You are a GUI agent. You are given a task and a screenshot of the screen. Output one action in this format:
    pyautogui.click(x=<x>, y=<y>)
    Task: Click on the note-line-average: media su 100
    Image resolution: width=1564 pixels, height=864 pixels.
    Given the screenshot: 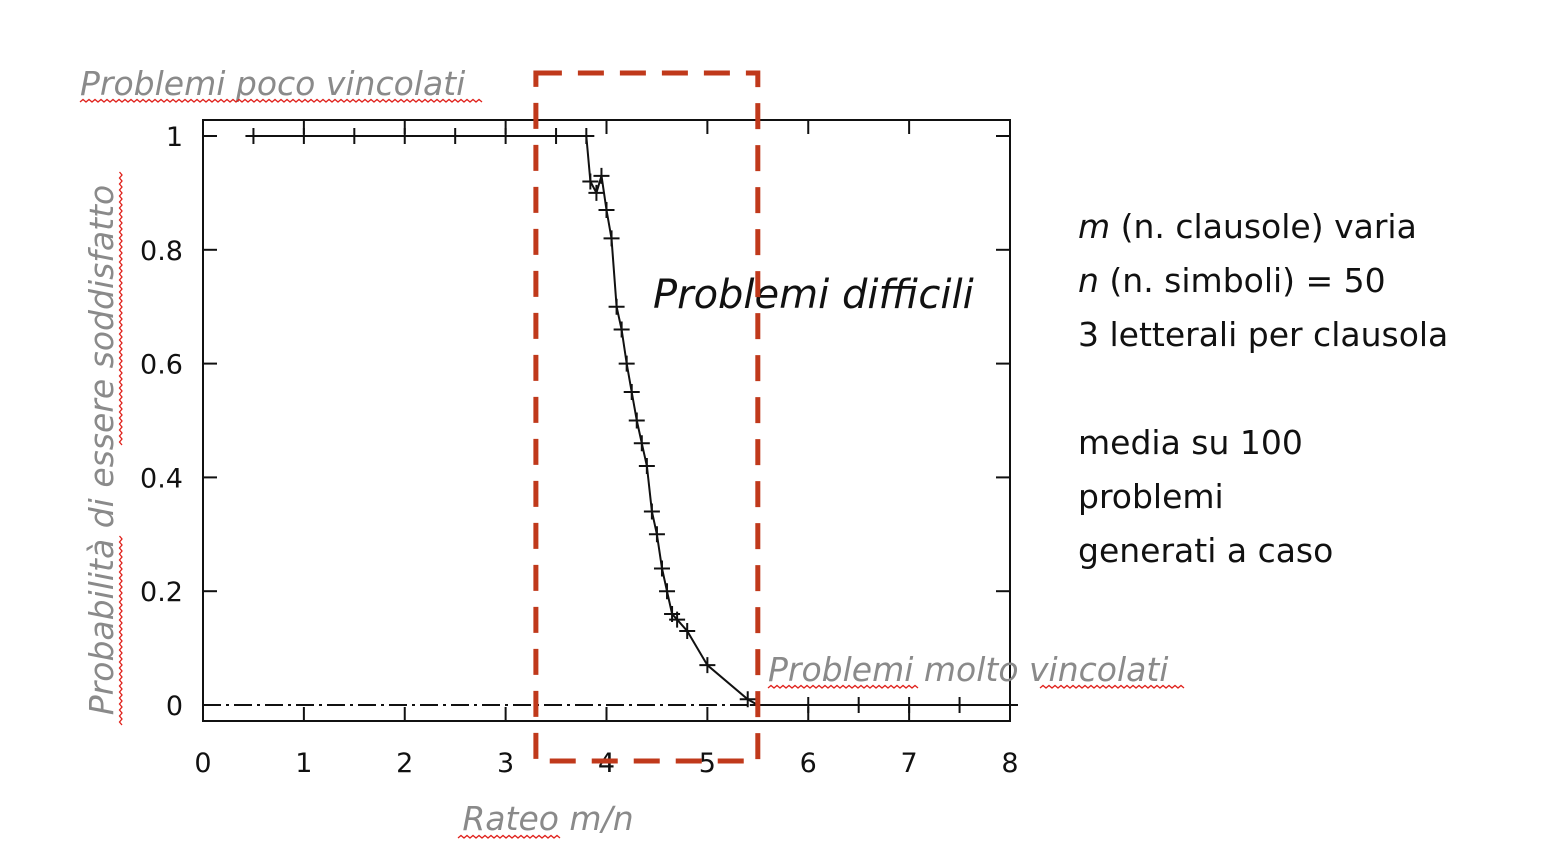 What is the action you would take?
    pyautogui.click(x=1190, y=442)
    